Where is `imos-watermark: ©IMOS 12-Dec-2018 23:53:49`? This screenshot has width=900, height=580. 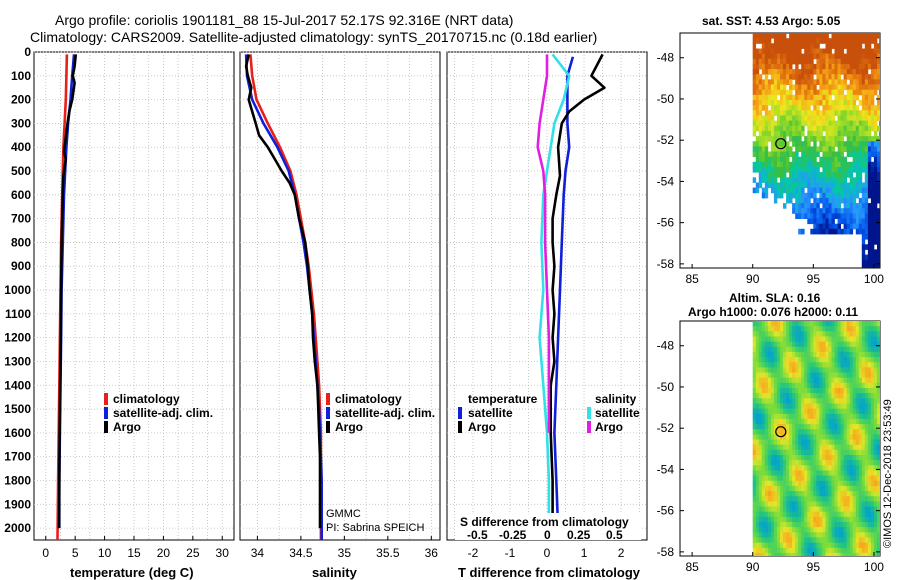
imos-watermark: ©IMOS 12-Dec-2018 23:53:49 is located at coordinates (888, 473).